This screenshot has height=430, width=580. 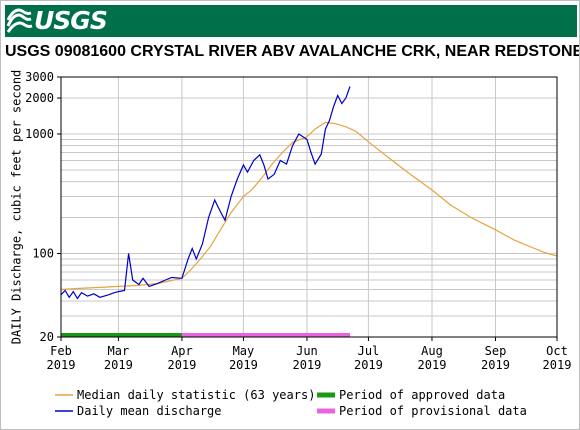 I want to click on period-bars, so click(x=205, y=335).